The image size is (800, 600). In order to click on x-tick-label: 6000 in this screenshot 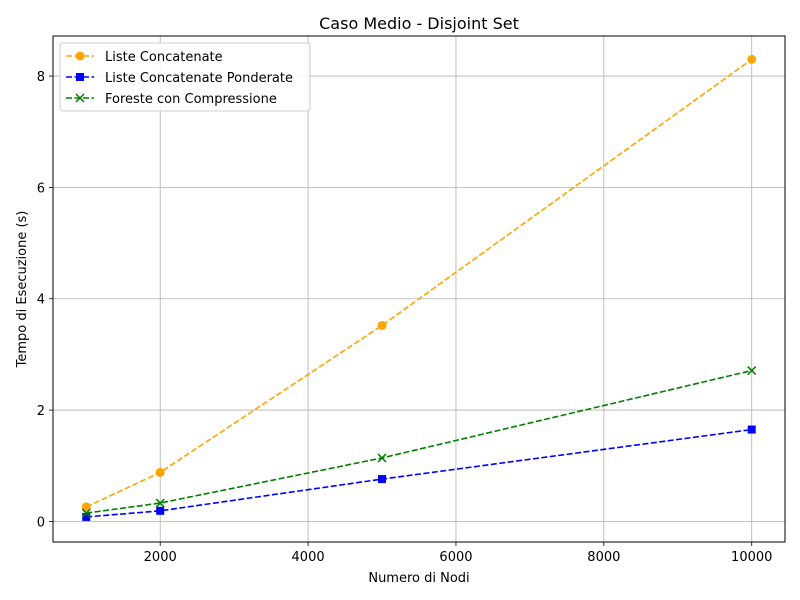, I will do `click(455, 557)`.